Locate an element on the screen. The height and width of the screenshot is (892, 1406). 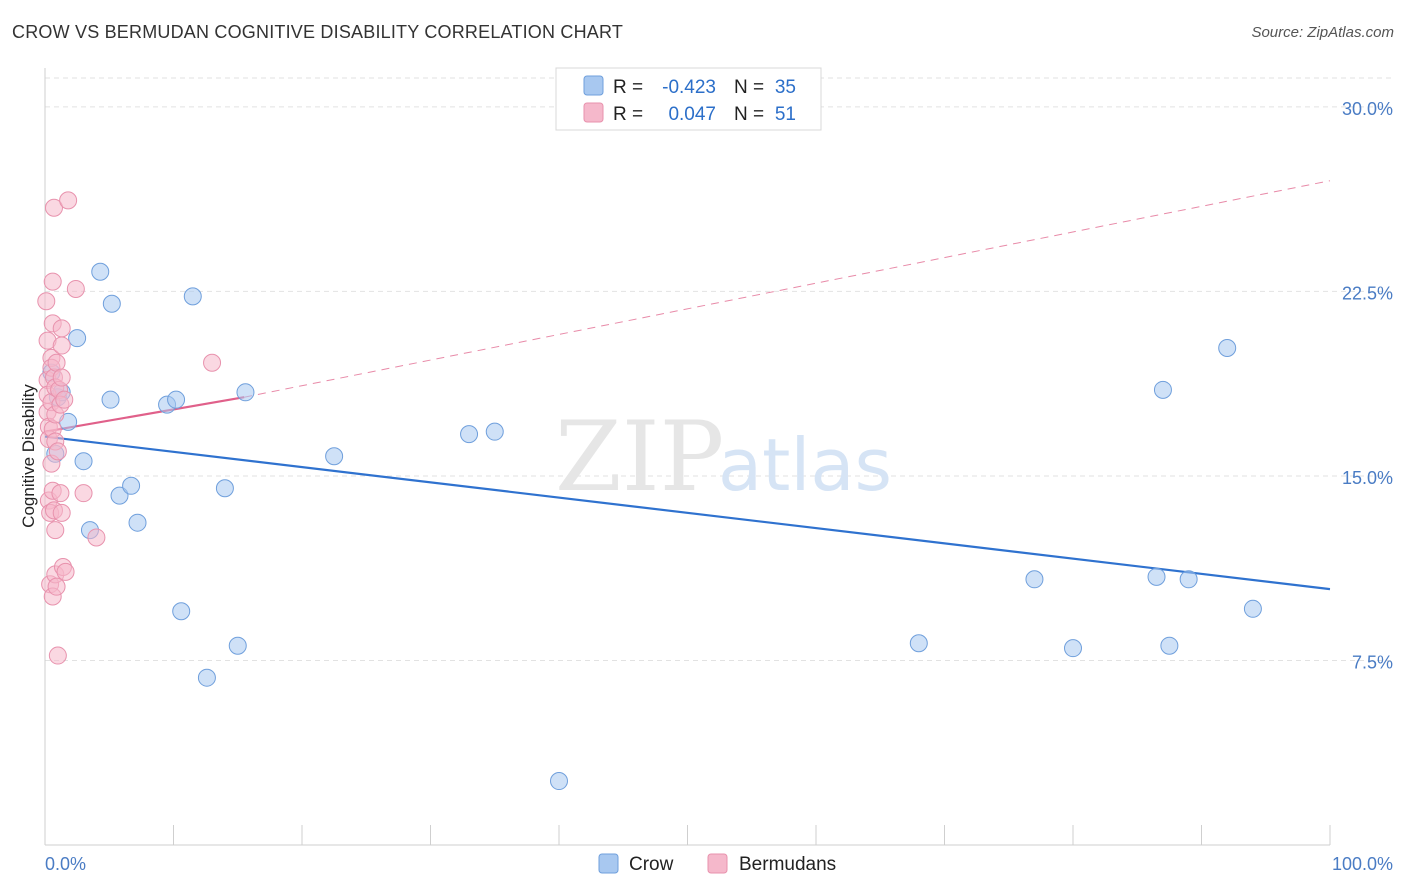
source-label: Source: ZipAtlas.com is located at coordinates (1322, 32).